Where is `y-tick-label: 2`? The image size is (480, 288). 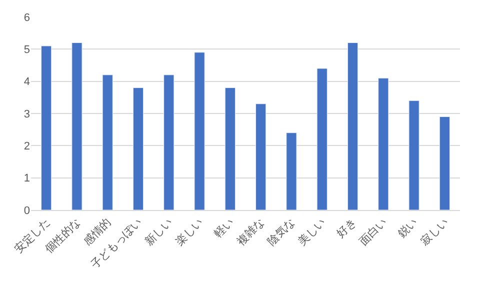
y-tick-label: 2 is located at coordinates (27, 146).